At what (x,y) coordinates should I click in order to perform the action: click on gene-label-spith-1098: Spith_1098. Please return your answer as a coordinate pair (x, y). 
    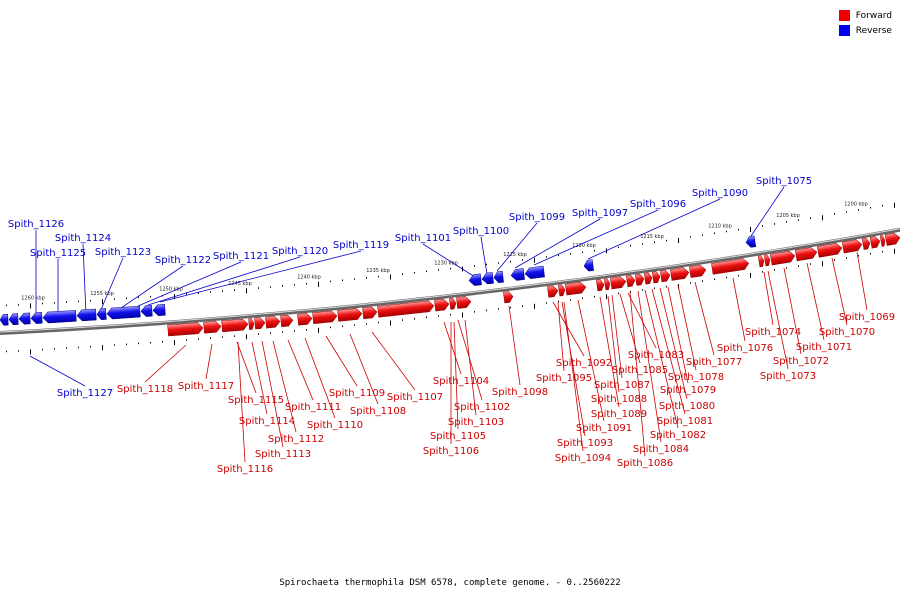
    Looking at the image, I should click on (520, 392).